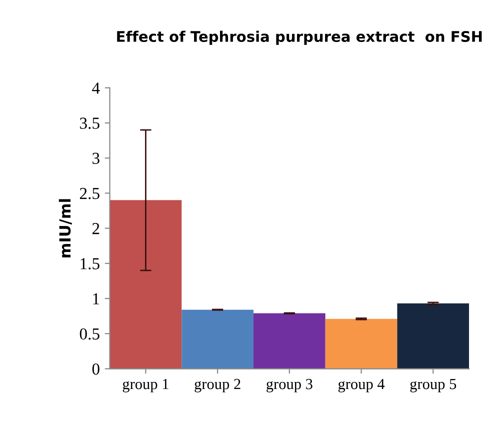  What do you see at coordinates (65, 228) in the screenshot?
I see `y-axis-title: mIU/ml` at bounding box center [65, 228].